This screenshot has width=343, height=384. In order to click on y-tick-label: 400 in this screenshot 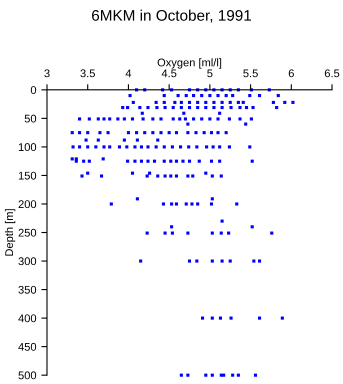, I will do `click(27, 318)`.